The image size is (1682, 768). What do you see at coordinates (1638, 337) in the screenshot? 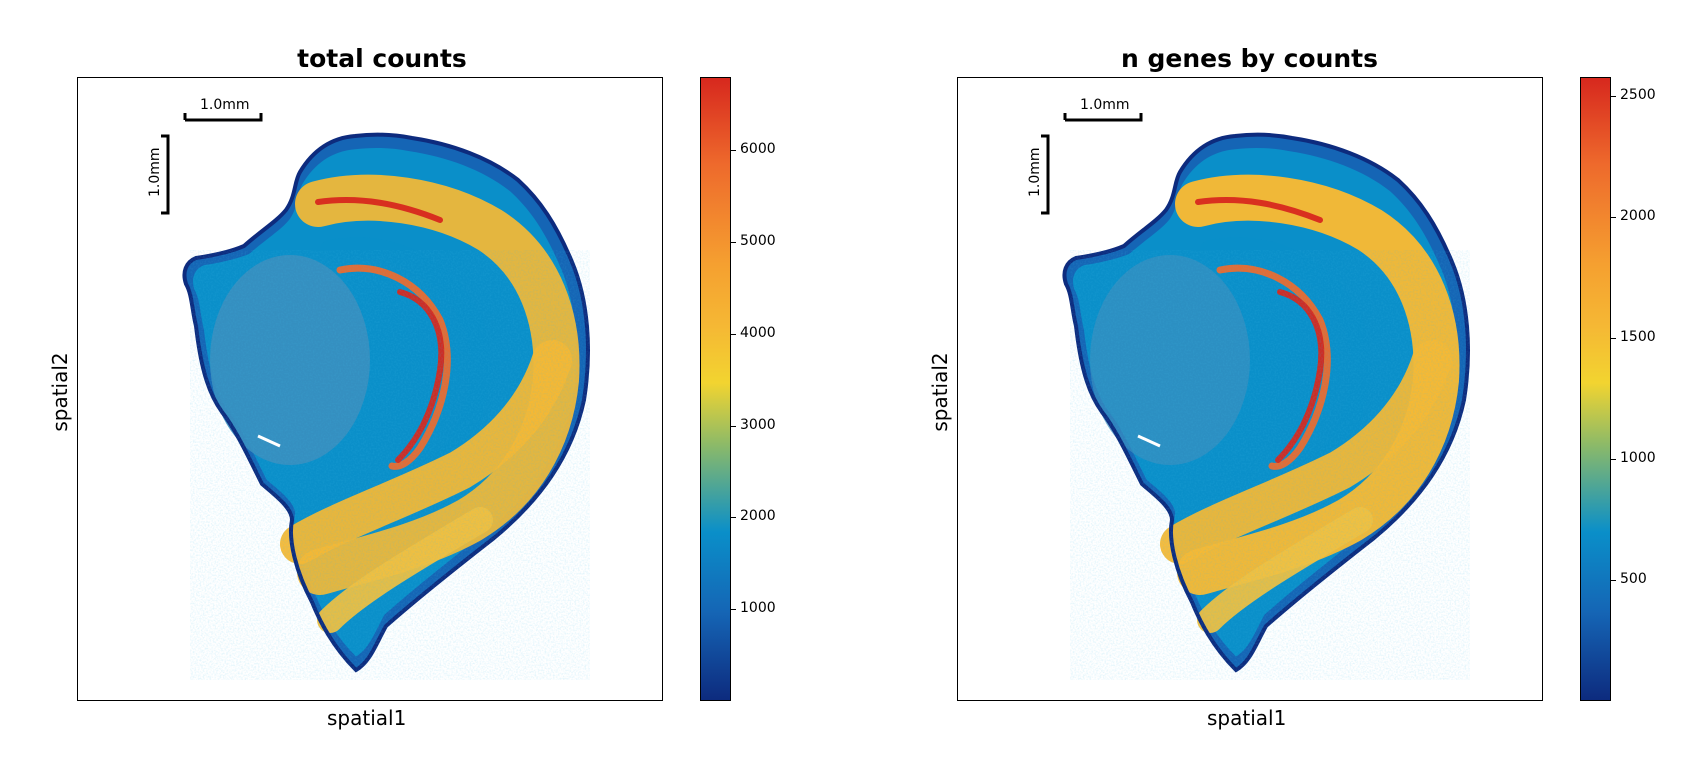
I see `colorbar-tick-label: 1500` at bounding box center [1638, 337].